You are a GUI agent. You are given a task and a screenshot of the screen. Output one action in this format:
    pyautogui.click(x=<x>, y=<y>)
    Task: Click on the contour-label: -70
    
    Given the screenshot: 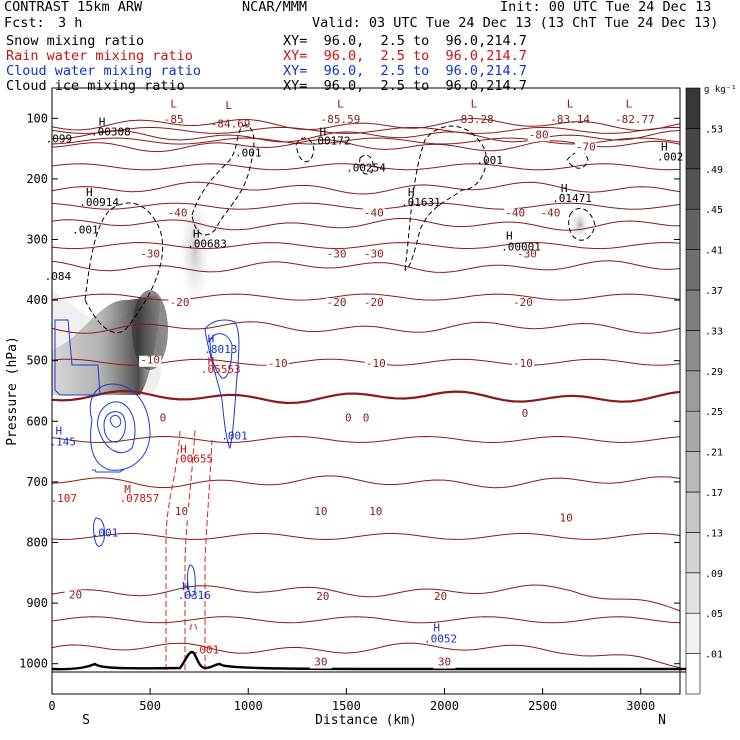 What is the action you would take?
    pyautogui.click(x=586, y=146)
    